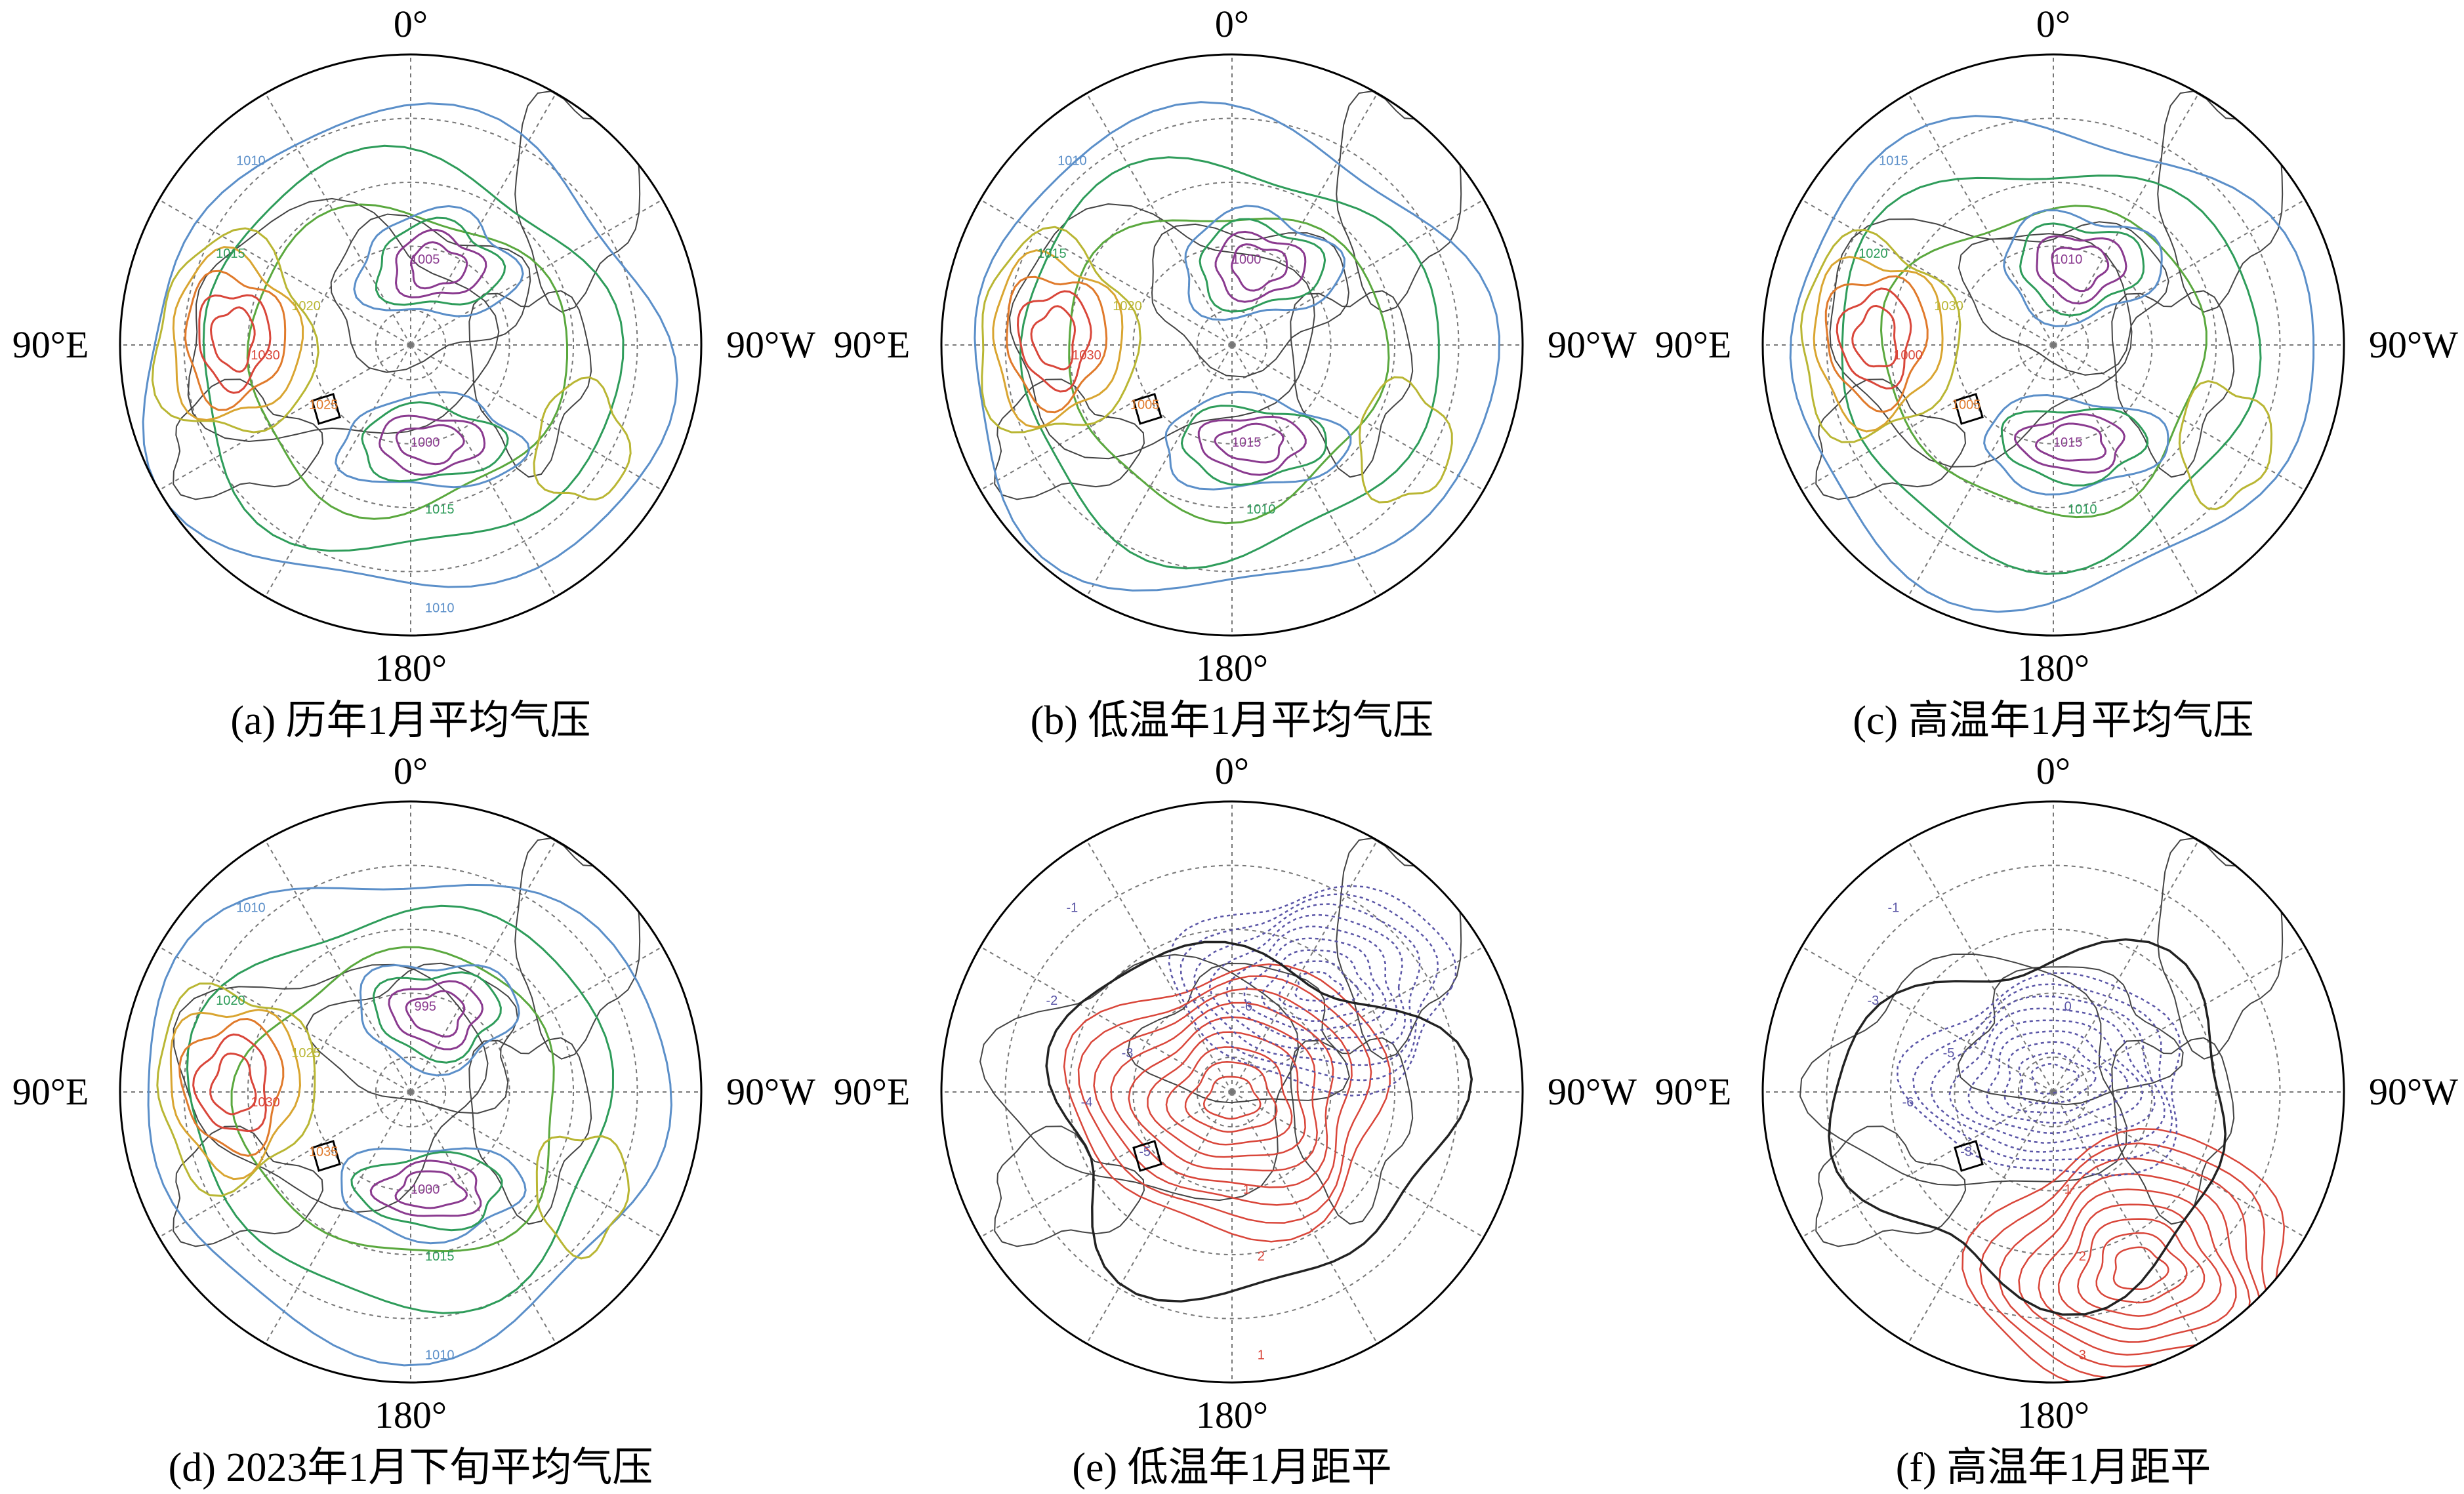 This screenshot has height=1494, width=2464. I want to click on polar-map: 1010 1015 1020 1030 1025 1005 1000 1015 1010, so click(411, 345).